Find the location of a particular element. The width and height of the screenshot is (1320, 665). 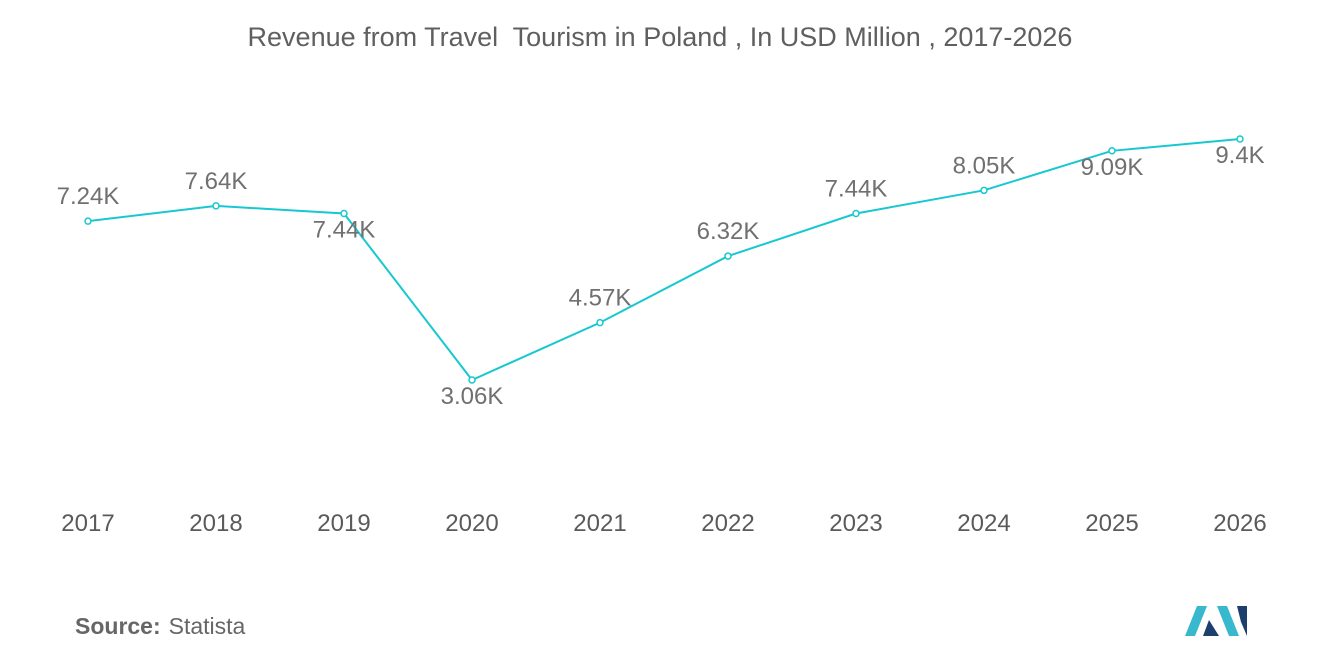

source-value: Statista is located at coordinates (207, 626).